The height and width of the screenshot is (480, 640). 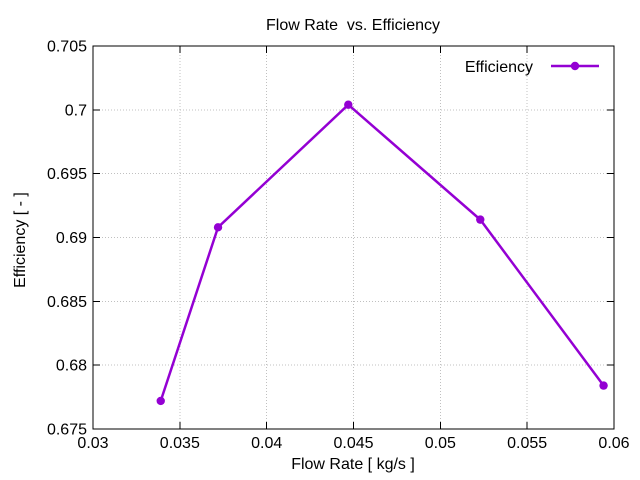 What do you see at coordinates (71, 238) in the screenshot?
I see `y-tick-label: 0.69` at bounding box center [71, 238].